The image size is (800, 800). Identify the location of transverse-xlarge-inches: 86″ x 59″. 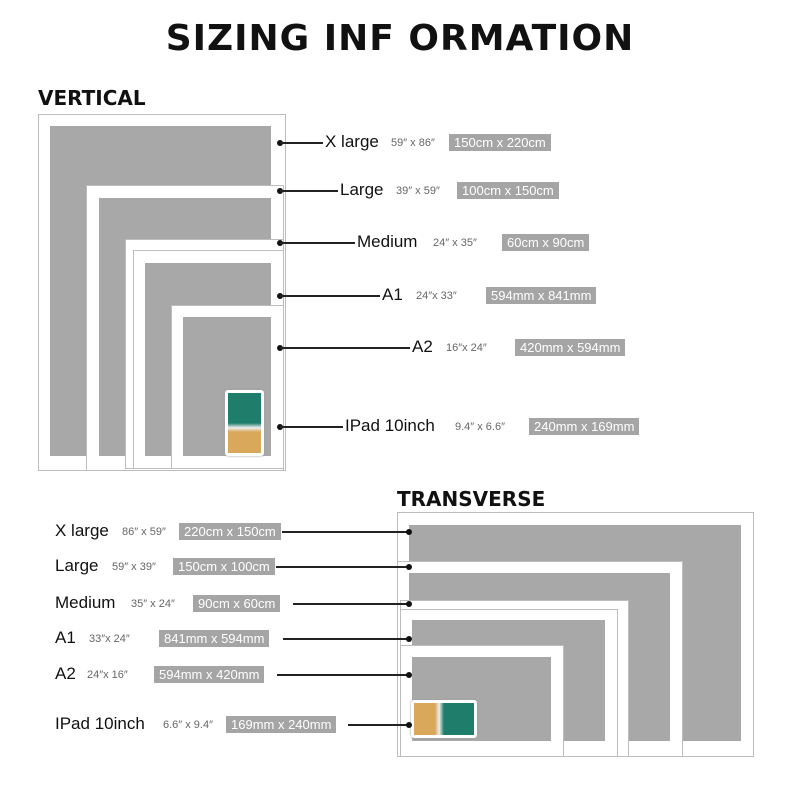
(144, 532).